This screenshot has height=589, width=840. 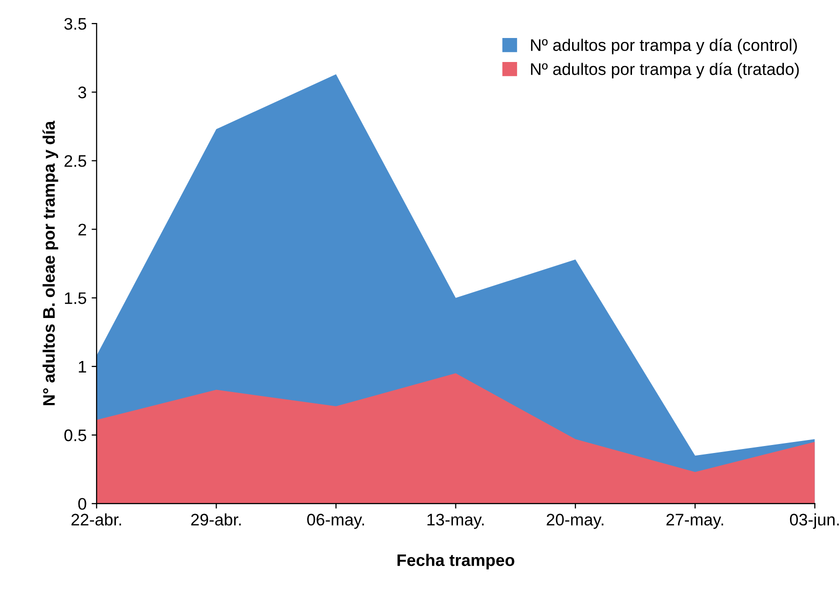 What do you see at coordinates (455, 521) in the screenshot?
I see `x-tick-label: 13-may.` at bounding box center [455, 521].